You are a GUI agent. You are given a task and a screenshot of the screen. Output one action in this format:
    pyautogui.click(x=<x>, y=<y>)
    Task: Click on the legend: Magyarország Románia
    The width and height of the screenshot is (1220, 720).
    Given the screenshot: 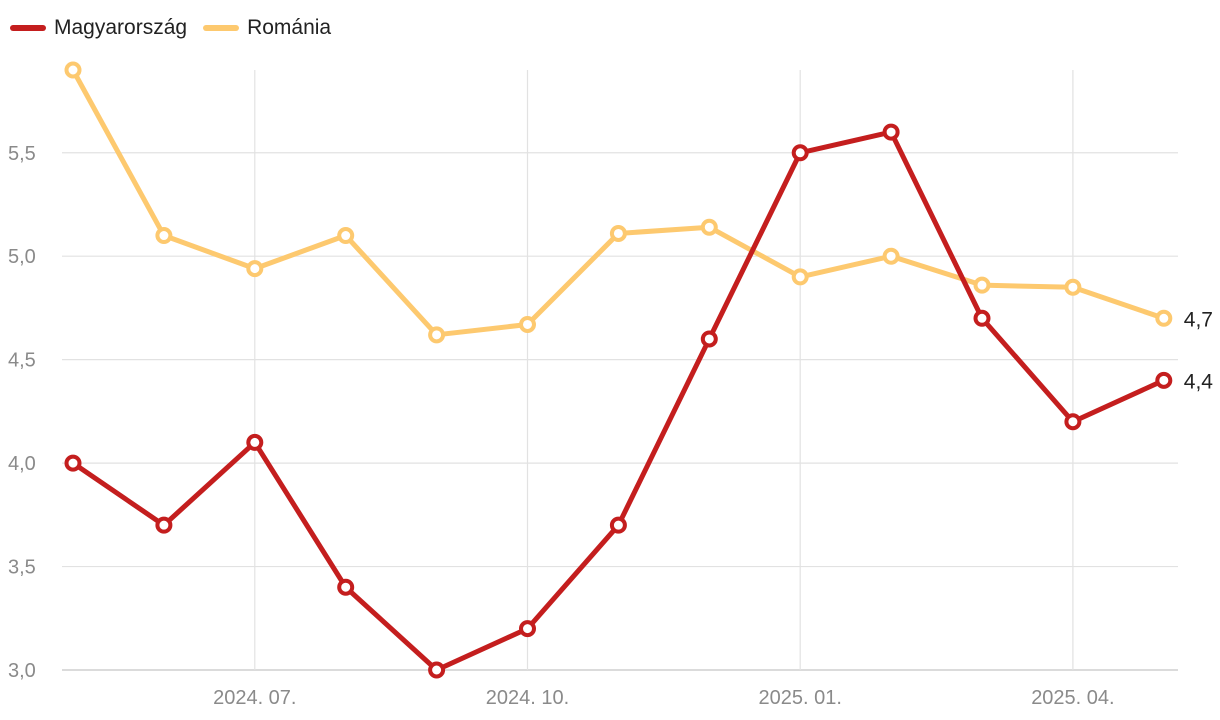 What is the action you would take?
    pyautogui.click(x=170, y=28)
    